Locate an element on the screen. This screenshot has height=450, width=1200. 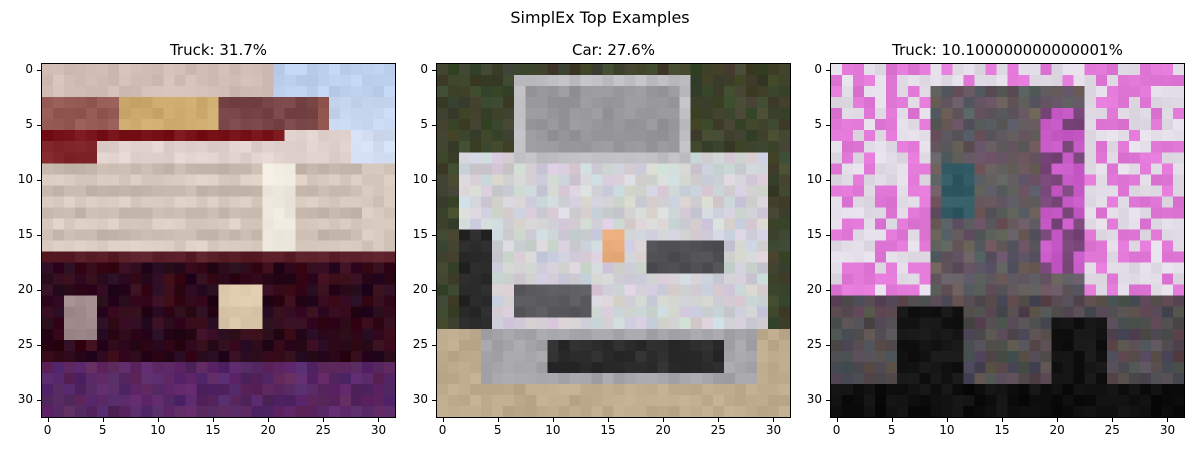
panel-title: Truck: 31.7% is located at coordinates (218, 50).